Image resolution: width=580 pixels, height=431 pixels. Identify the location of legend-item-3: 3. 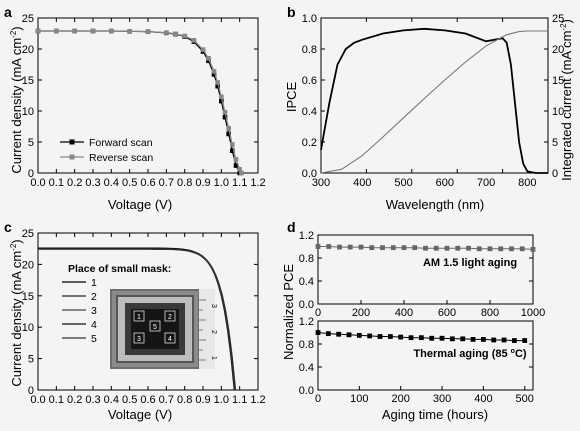
(94, 311).